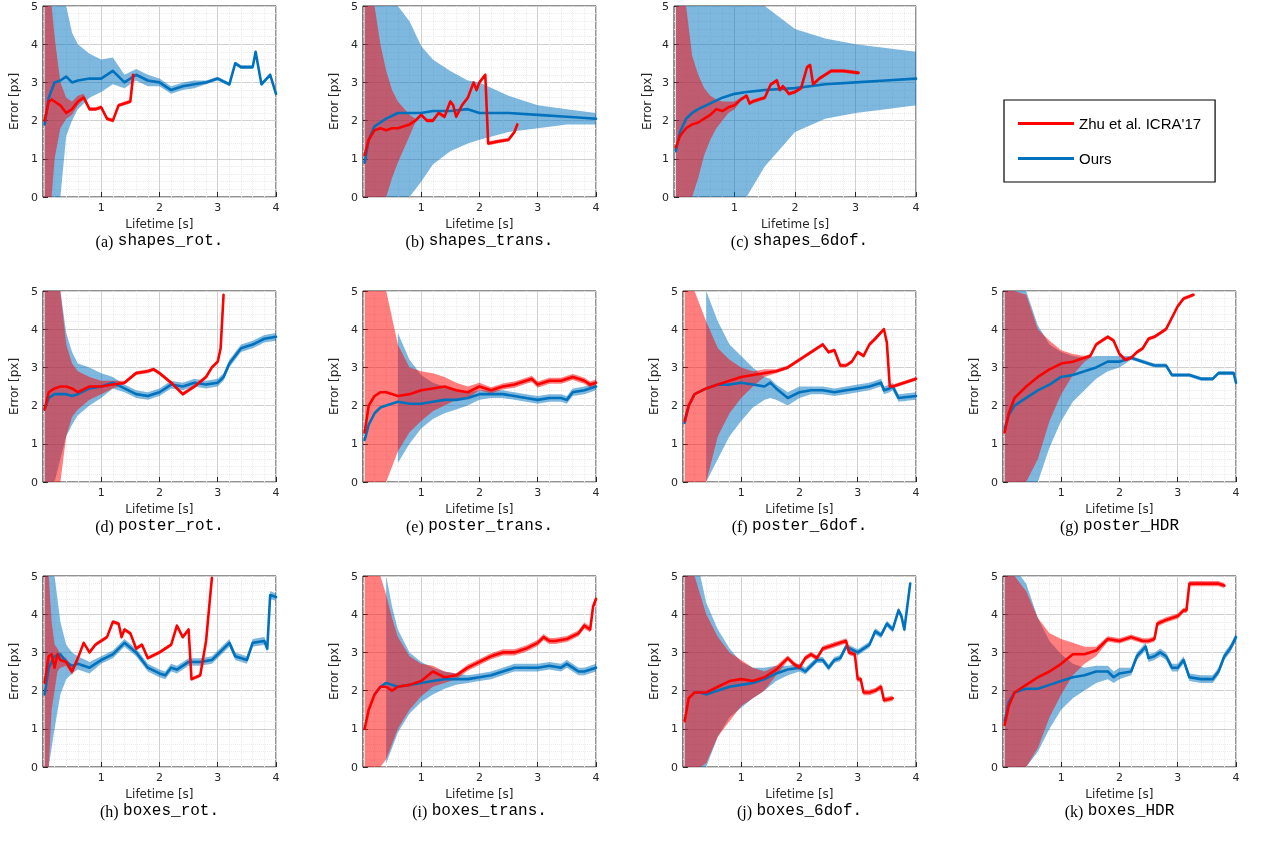 Image resolution: width=1261 pixels, height=846 pixels. Describe the element at coordinates (799, 526) in the screenshot. I see `text: (f) poster_6dof.` at that location.